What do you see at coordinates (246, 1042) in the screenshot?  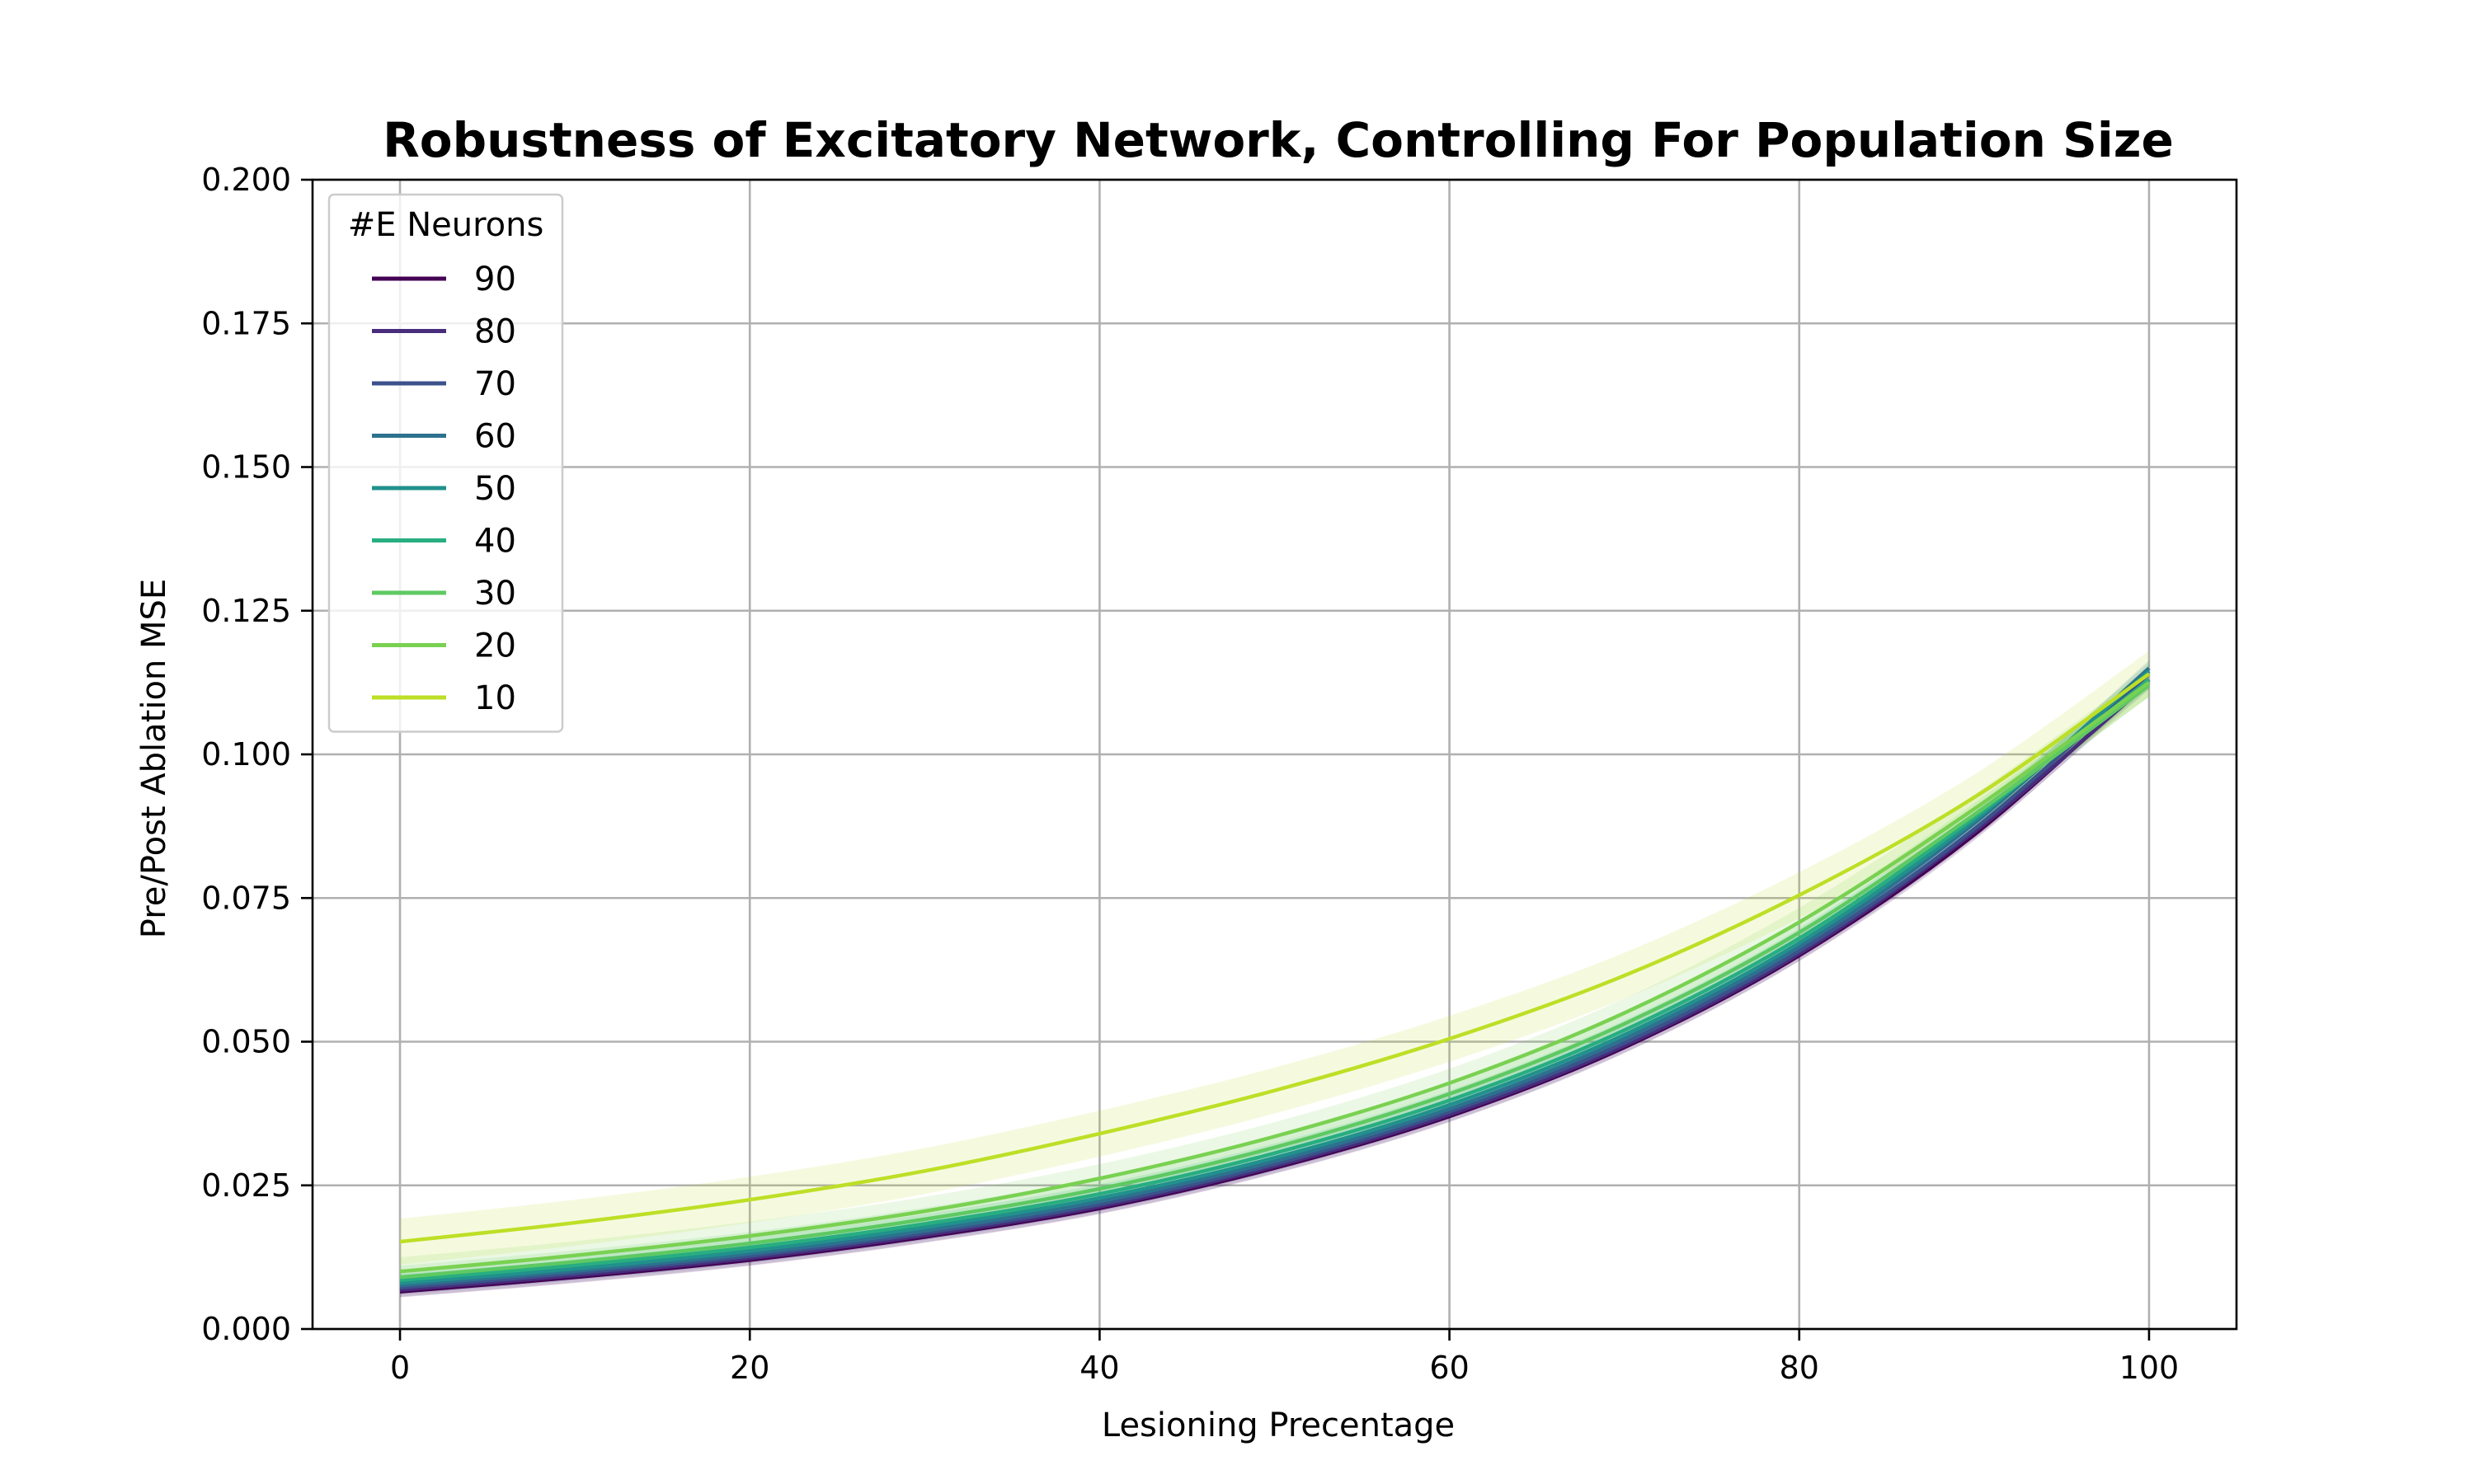 I see `y-tick-label: 0.050` at bounding box center [246, 1042].